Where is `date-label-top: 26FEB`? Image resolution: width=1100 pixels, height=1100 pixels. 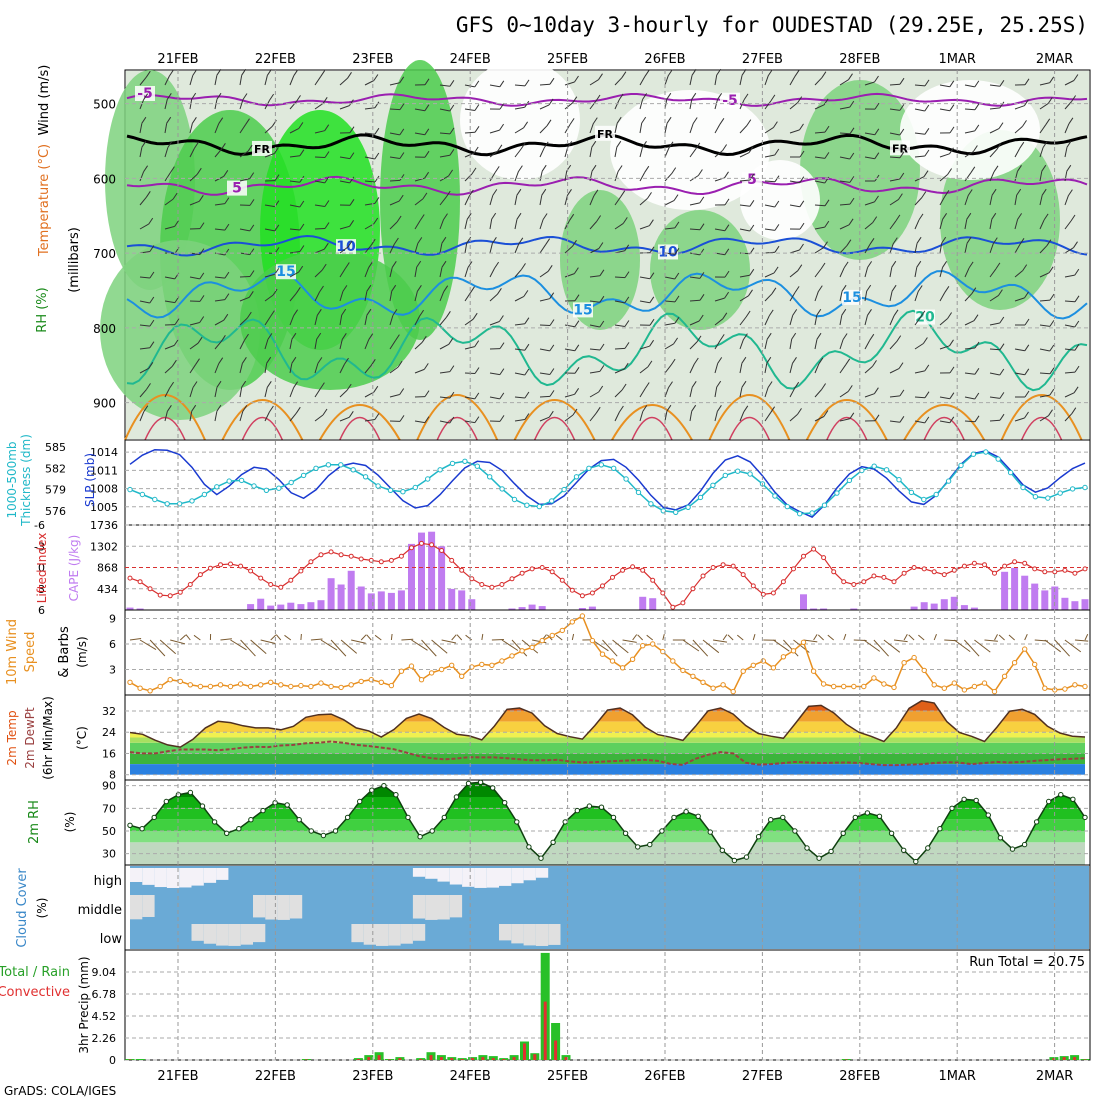
date-label-top: 26FEB is located at coordinates (664, 59).